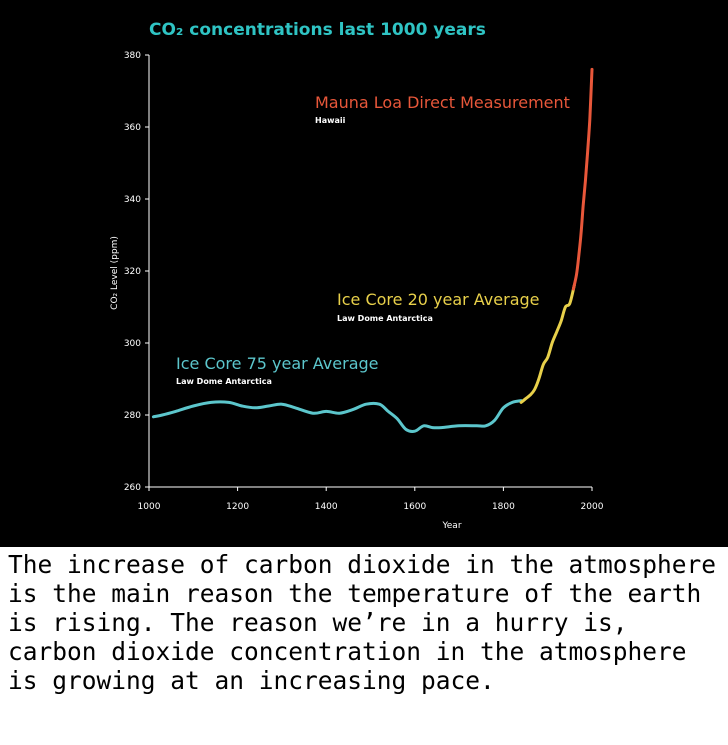 This screenshot has height=745, width=728. I want to click on x-tick-label: 1400, so click(326, 507).